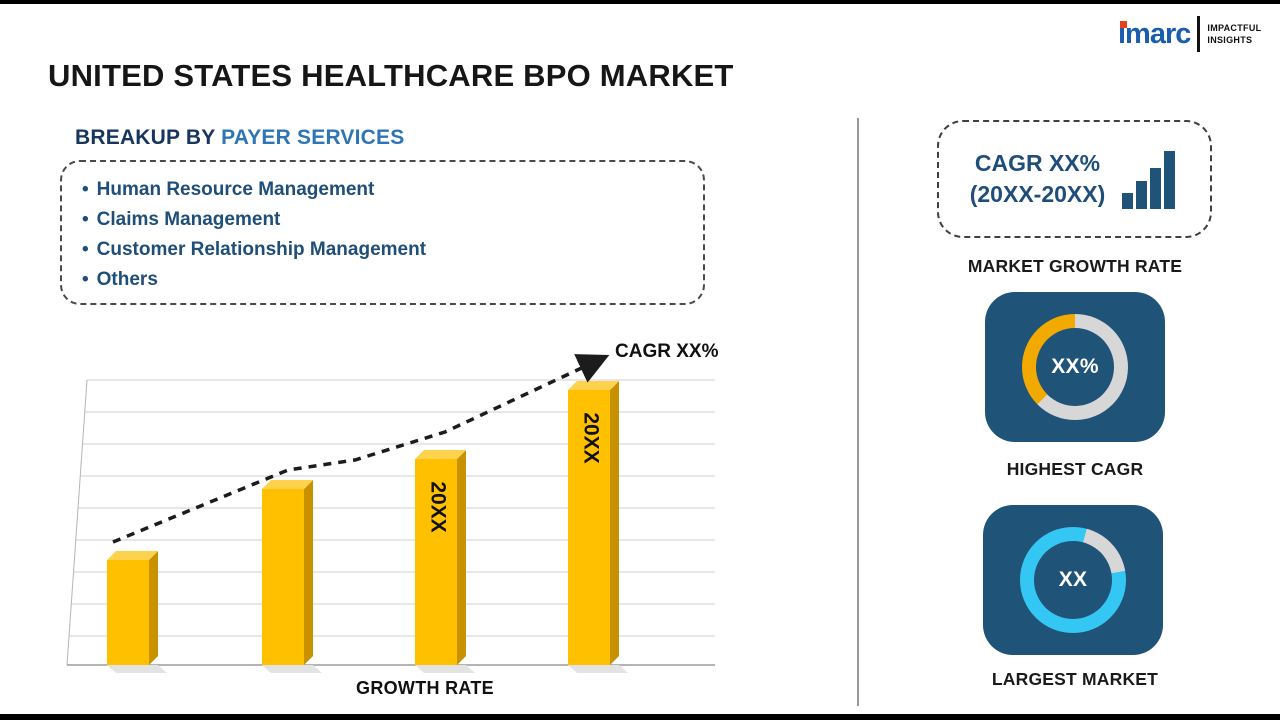 This screenshot has height=720, width=1280. Describe the element at coordinates (387, 190) in the screenshot. I see `list-item: • Human Resource Management` at that location.